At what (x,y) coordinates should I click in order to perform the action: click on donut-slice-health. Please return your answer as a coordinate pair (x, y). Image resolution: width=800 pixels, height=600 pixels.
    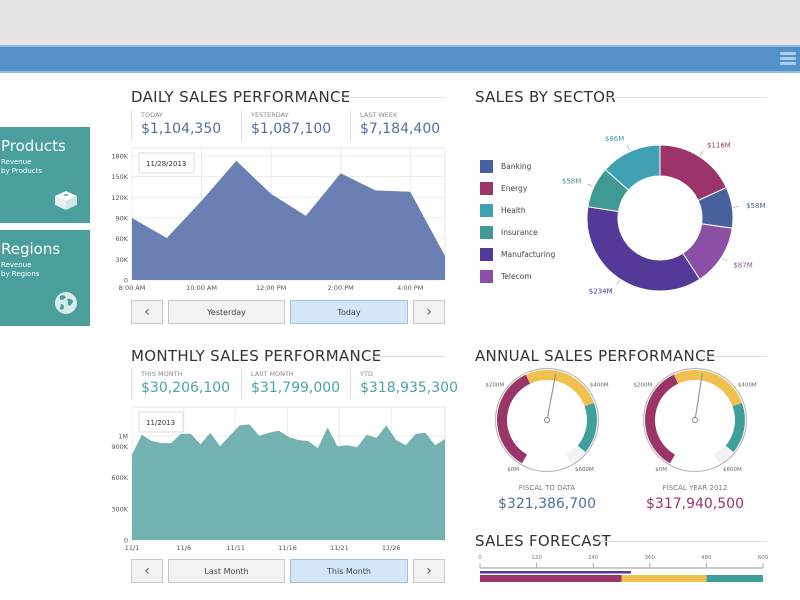
    Looking at the image, I should click on (632, 167).